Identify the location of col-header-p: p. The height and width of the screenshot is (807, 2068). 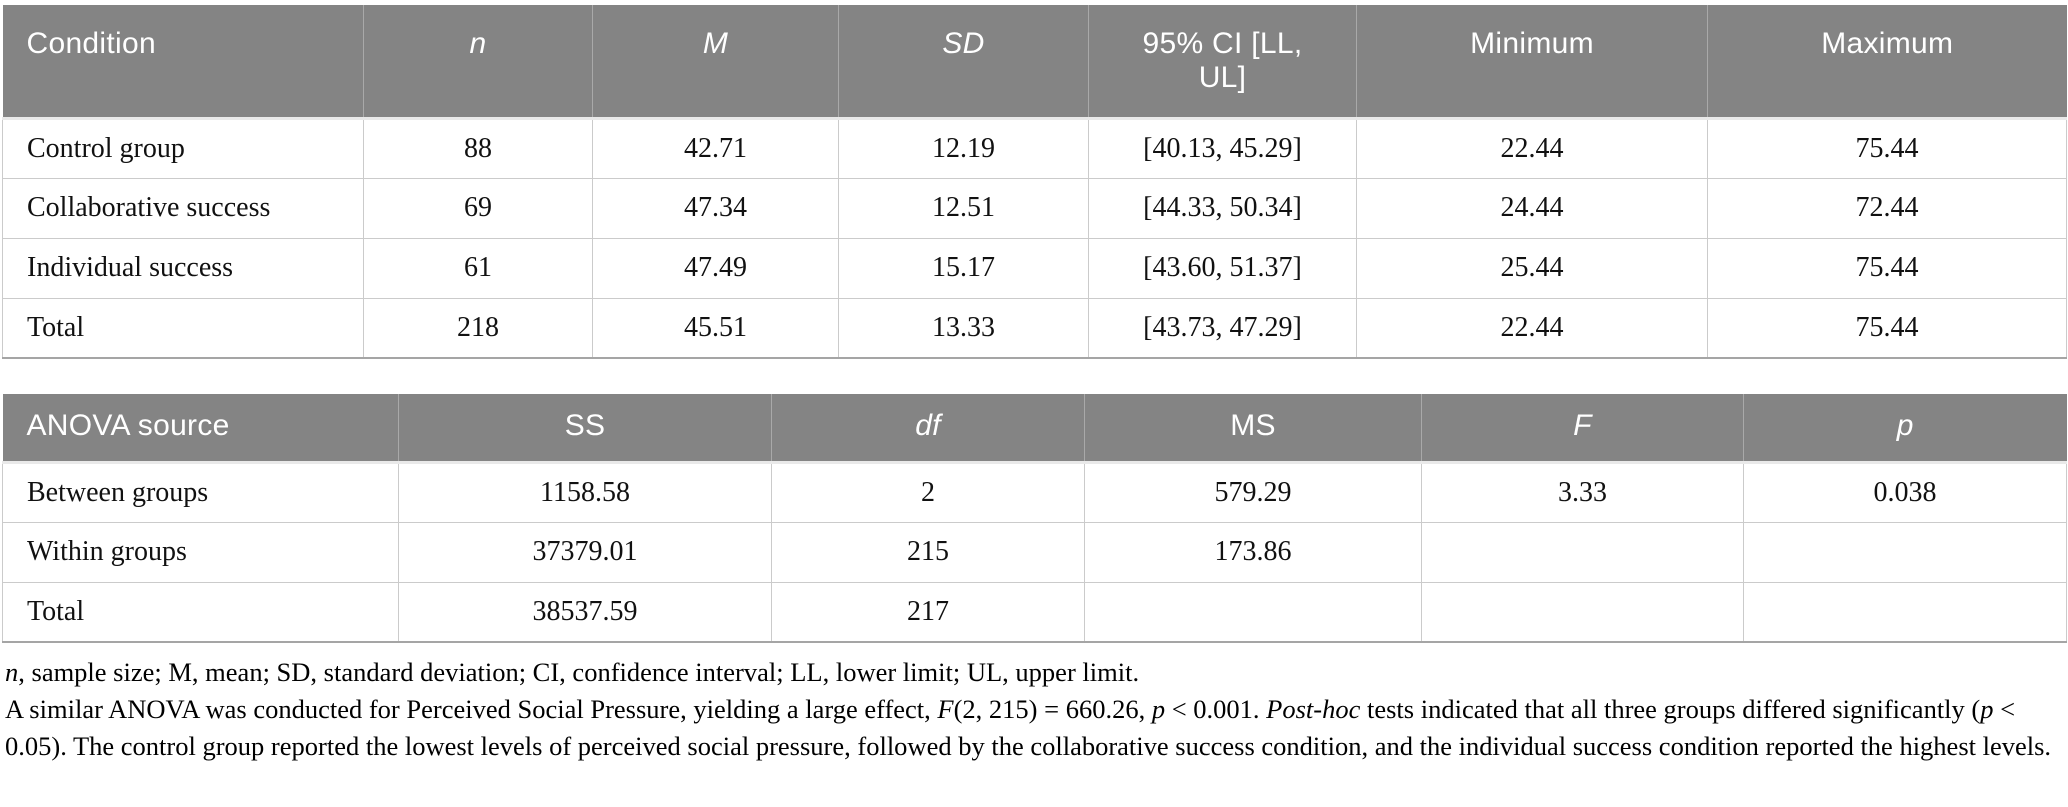
(1905, 429).